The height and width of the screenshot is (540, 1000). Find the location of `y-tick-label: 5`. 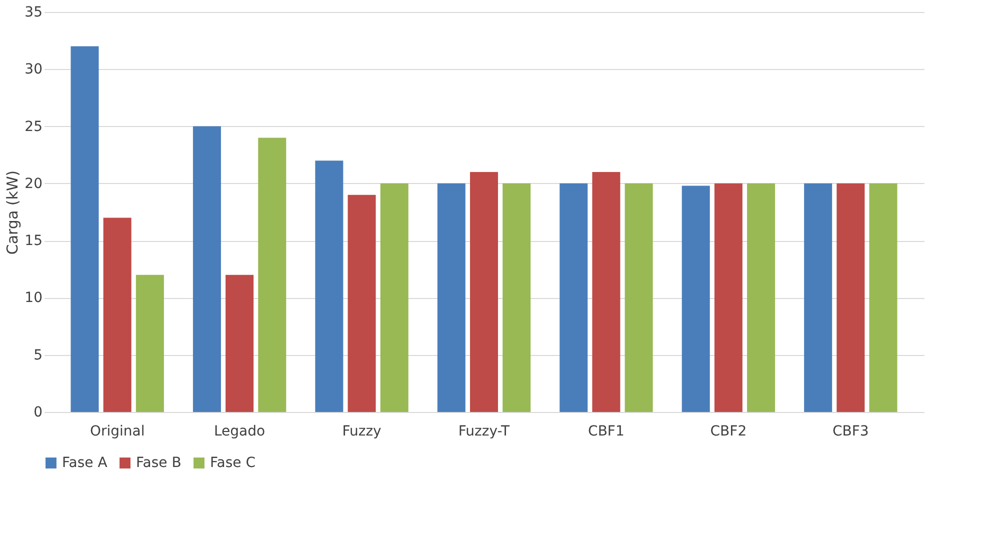

y-tick-label: 5 is located at coordinates (38, 355).